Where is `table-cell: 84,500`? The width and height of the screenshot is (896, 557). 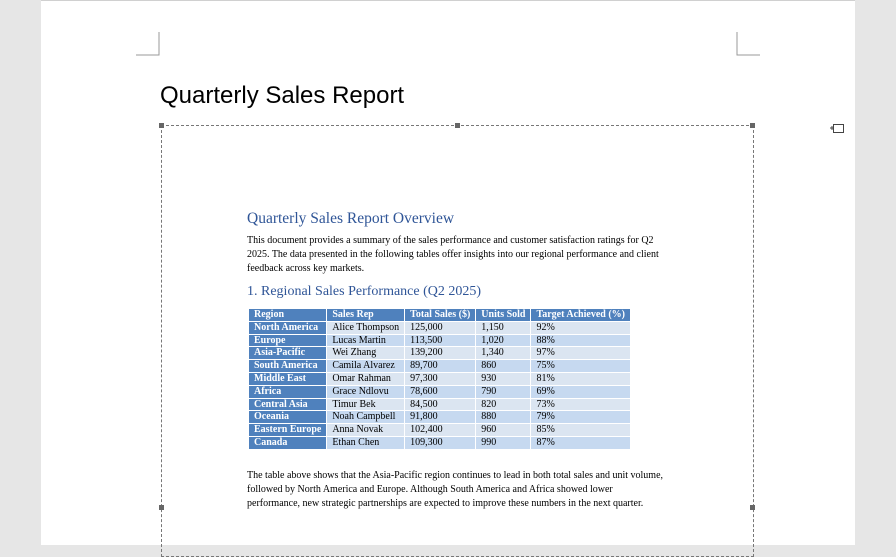 table-cell: 84,500 is located at coordinates (440, 404).